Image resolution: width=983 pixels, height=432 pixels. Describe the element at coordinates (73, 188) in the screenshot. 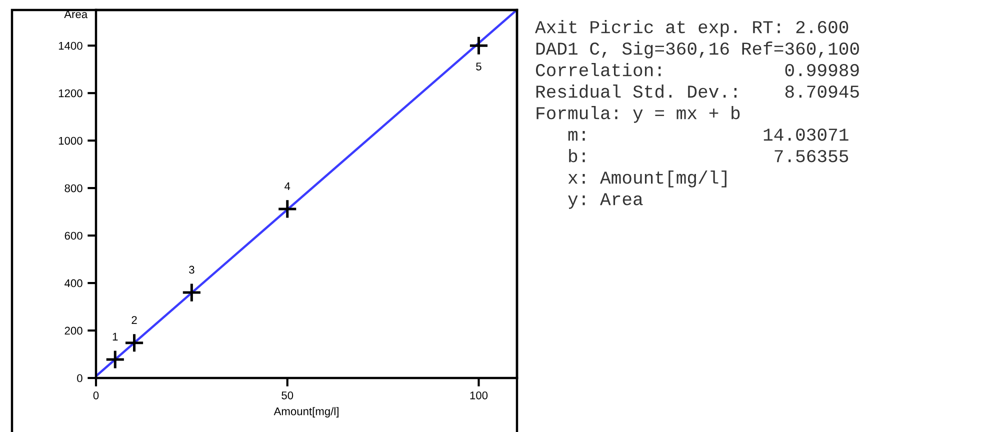

I see `y-tick-label: 800` at that location.